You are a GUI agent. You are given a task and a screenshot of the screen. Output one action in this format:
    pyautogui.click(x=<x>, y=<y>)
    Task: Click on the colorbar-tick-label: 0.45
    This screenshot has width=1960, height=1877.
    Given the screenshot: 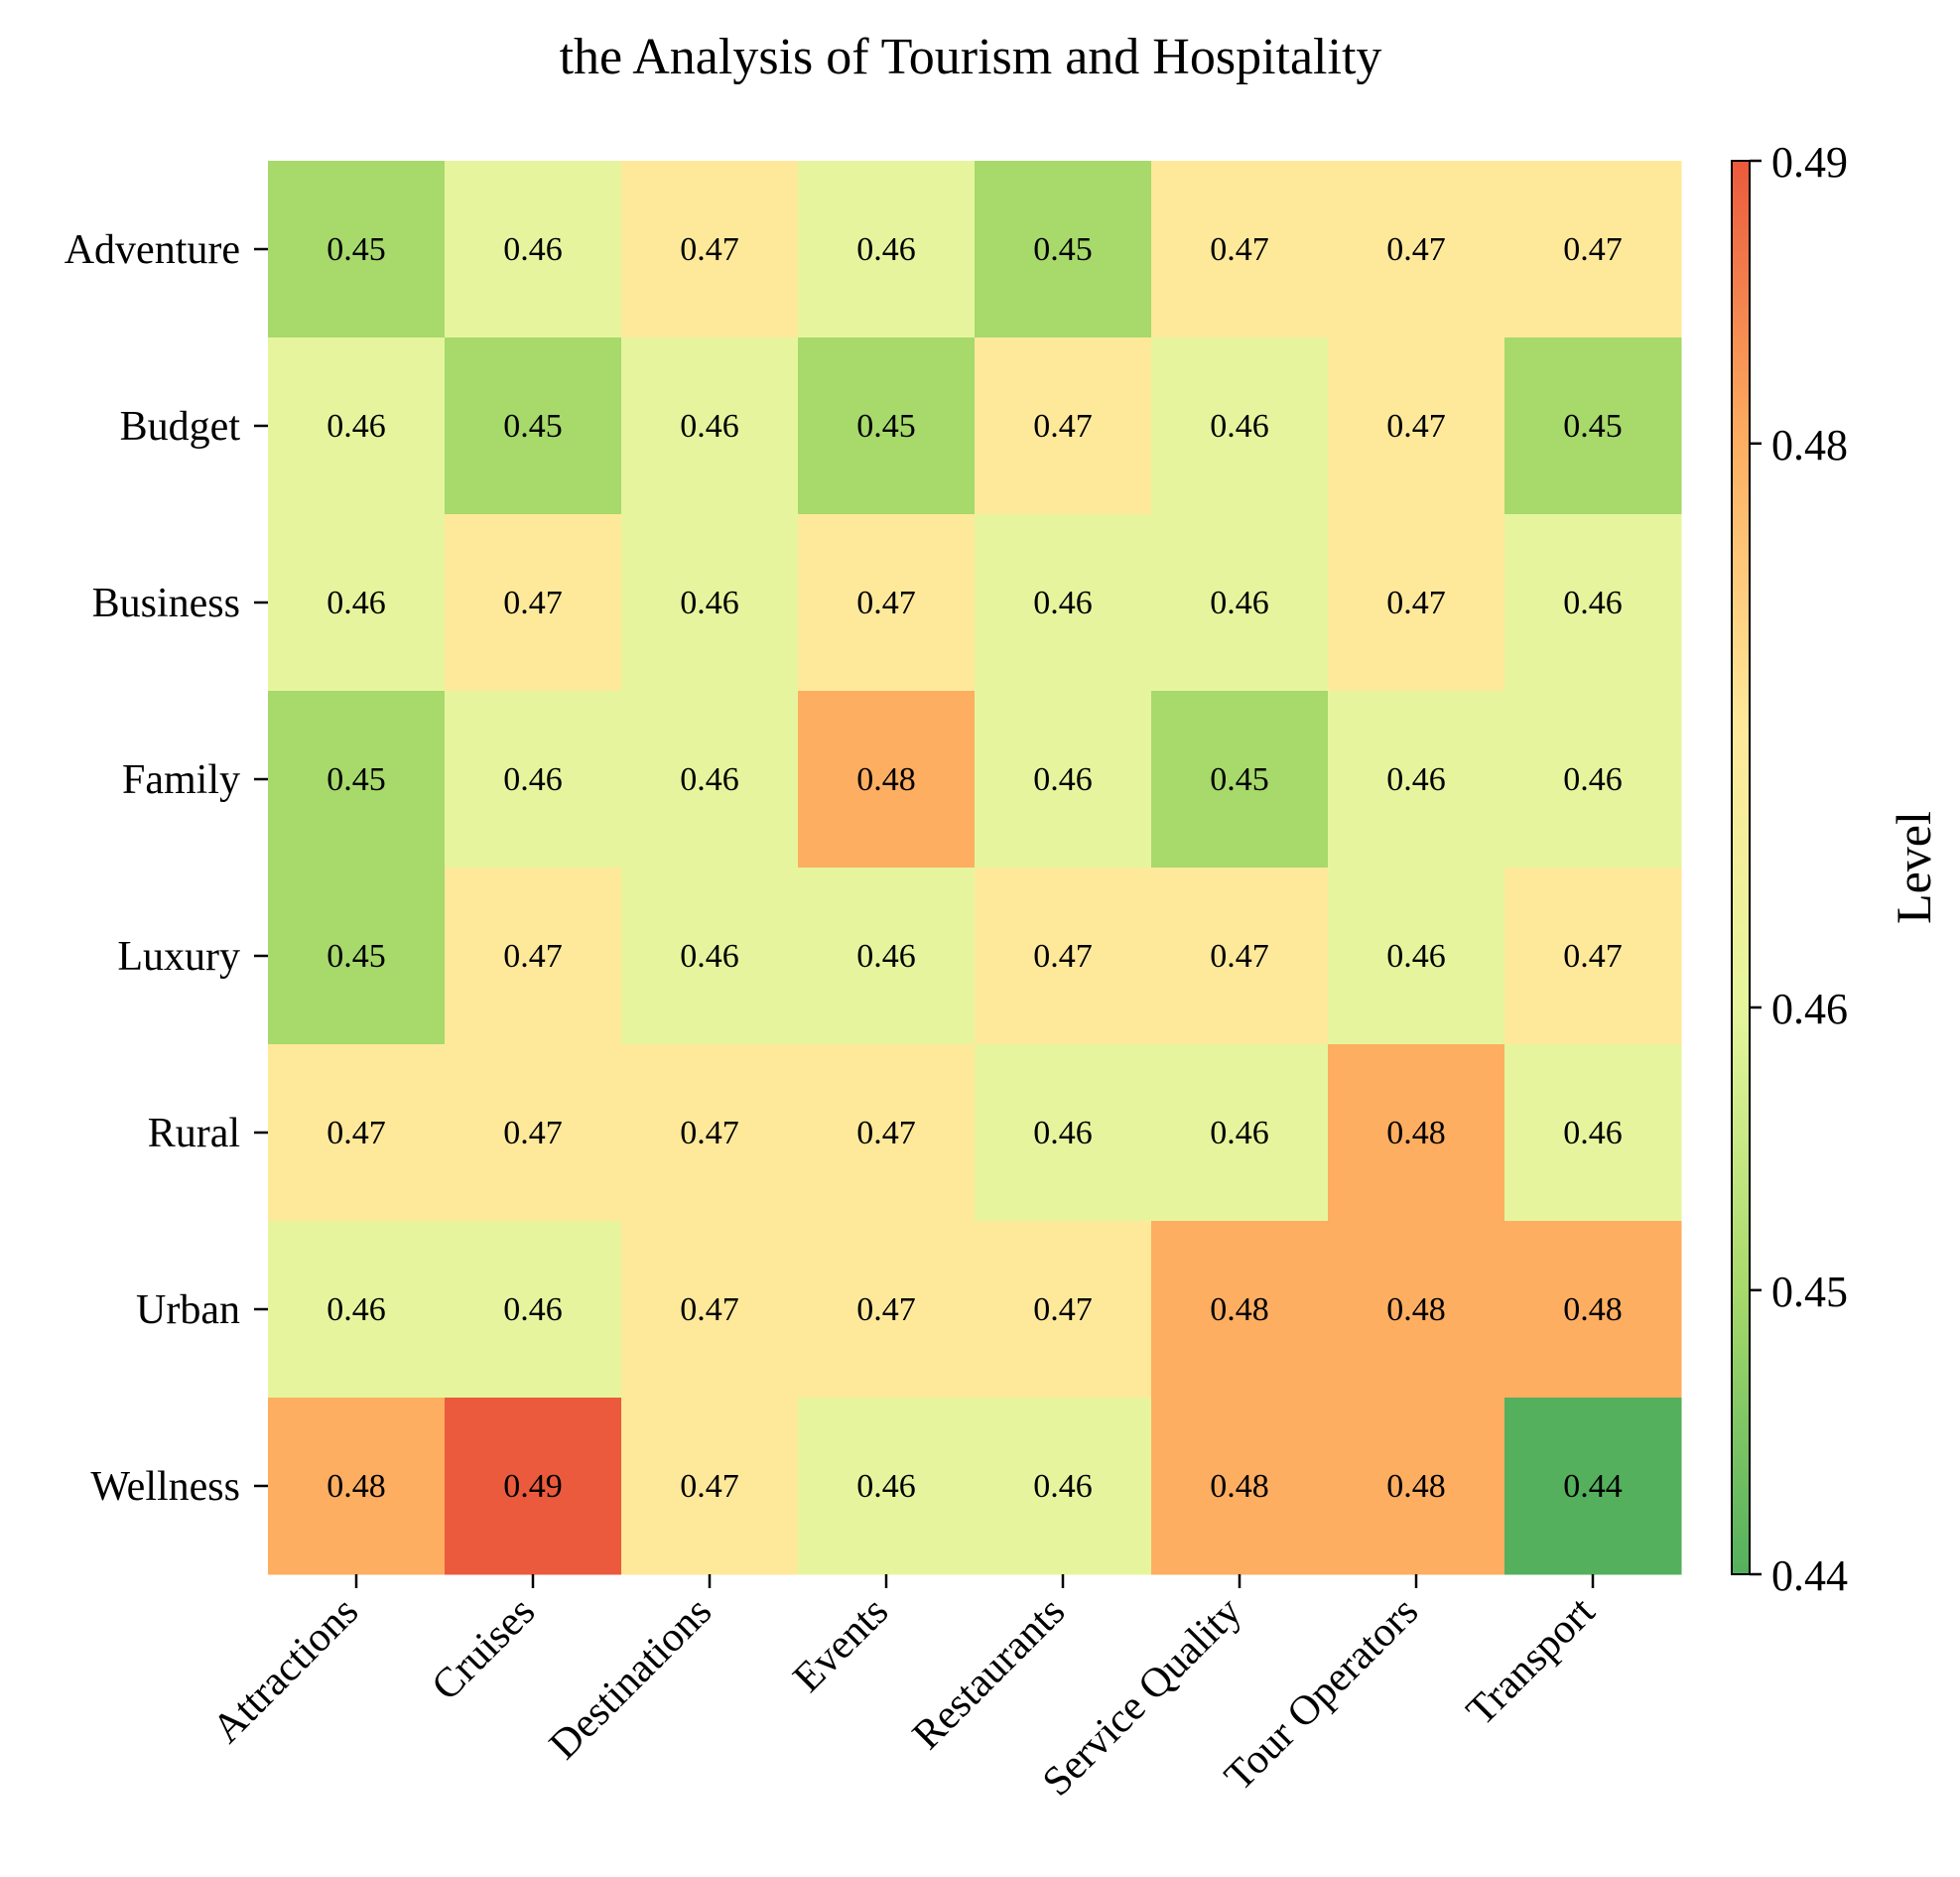 What is the action you would take?
    pyautogui.click(x=1809, y=1292)
    